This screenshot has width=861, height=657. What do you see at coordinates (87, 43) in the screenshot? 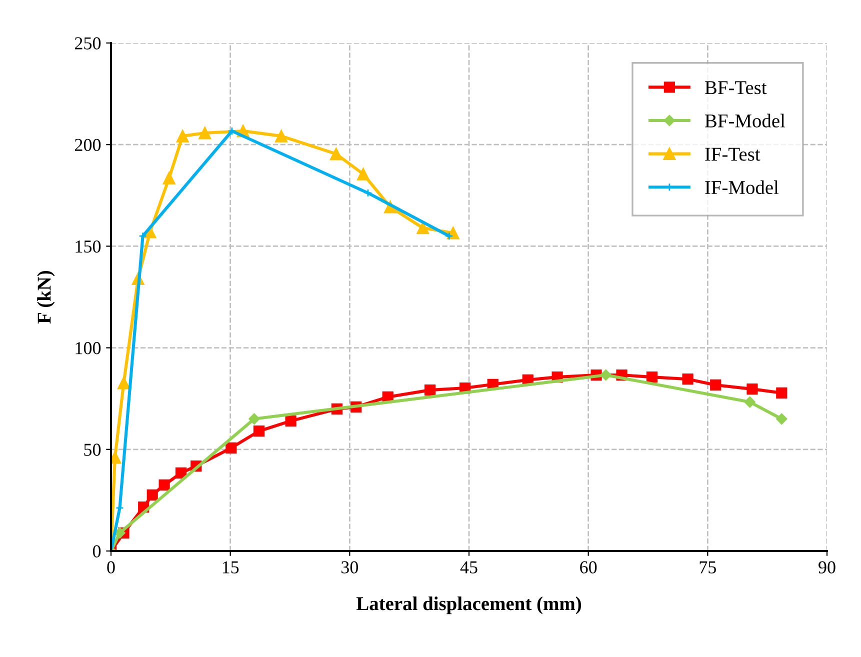
I see `y-tick-label: 250` at bounding box center [87, 43].